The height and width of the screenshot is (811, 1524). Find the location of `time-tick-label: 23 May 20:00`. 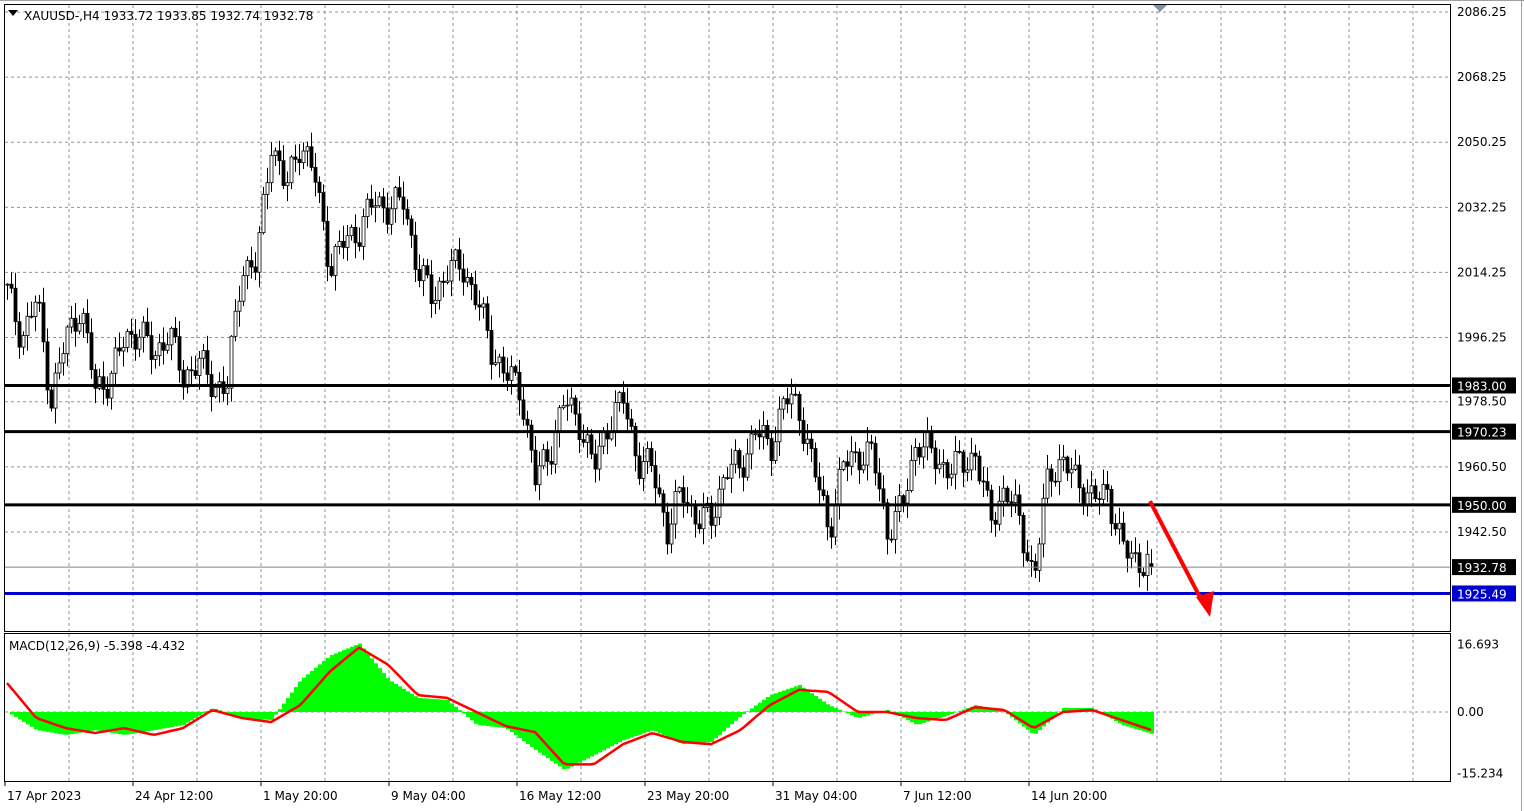

time-tick-label: 23 May 20:00 is located at coordinates (688, 796).